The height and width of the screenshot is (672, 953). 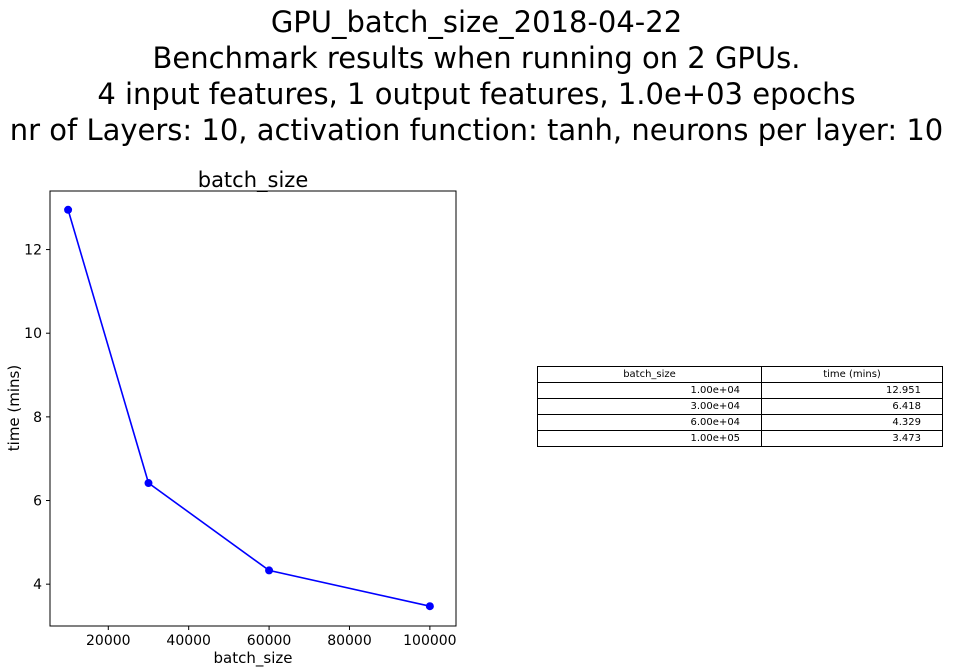 What do you see at coordinates (649, 390) in the screenshot?
I see `table-cell-batch-size: 1.00e+04` at bounding box center [649, 390].